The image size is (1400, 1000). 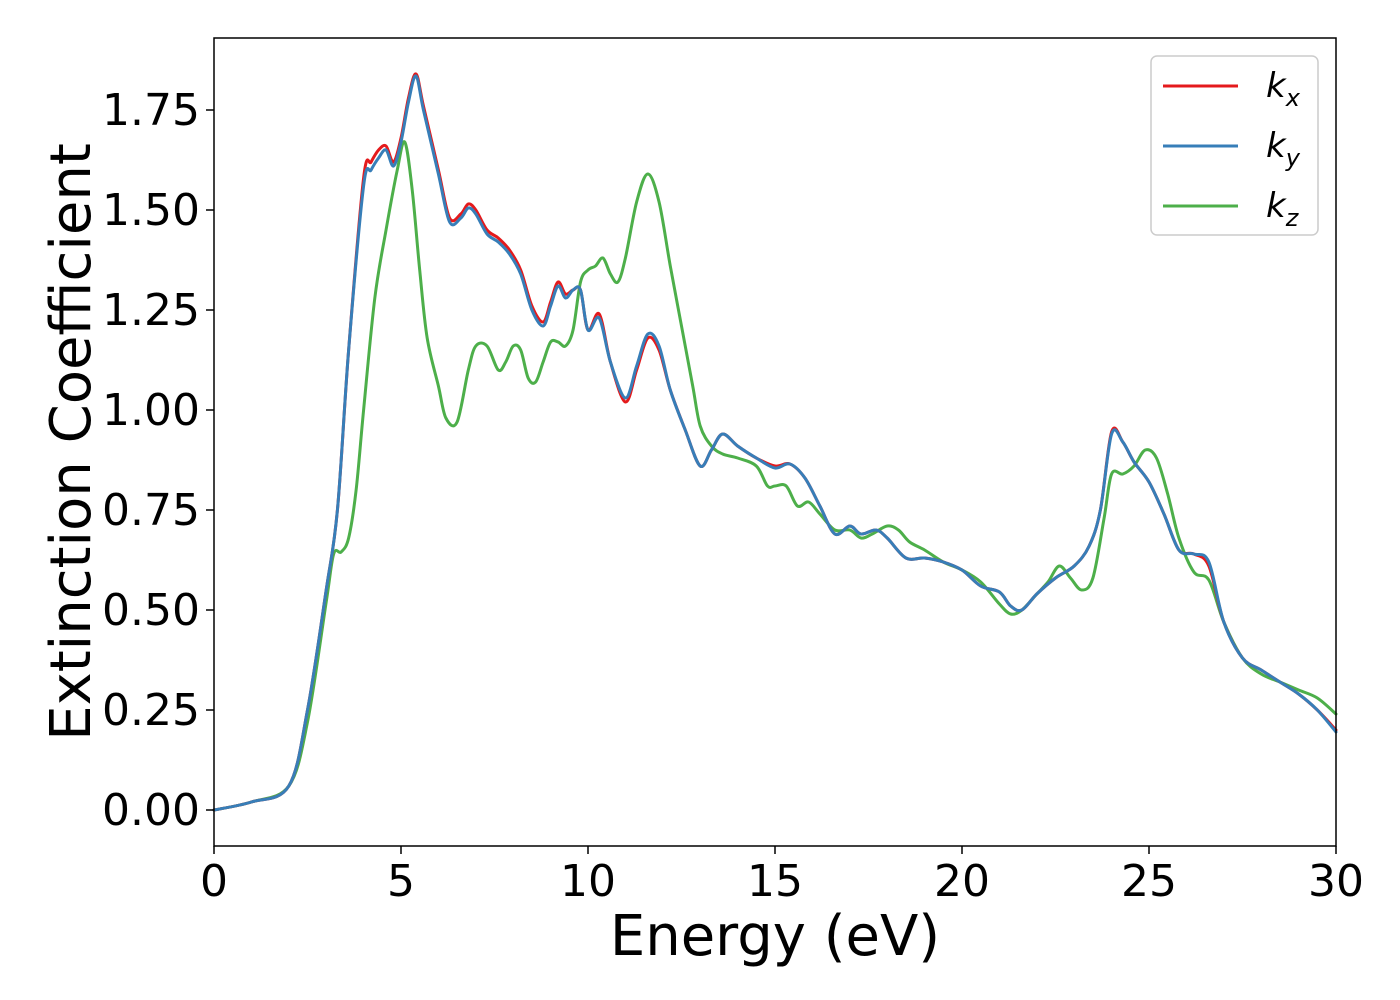 I want to click on y-tick-label: 1.25, so click(x=151, y=310).